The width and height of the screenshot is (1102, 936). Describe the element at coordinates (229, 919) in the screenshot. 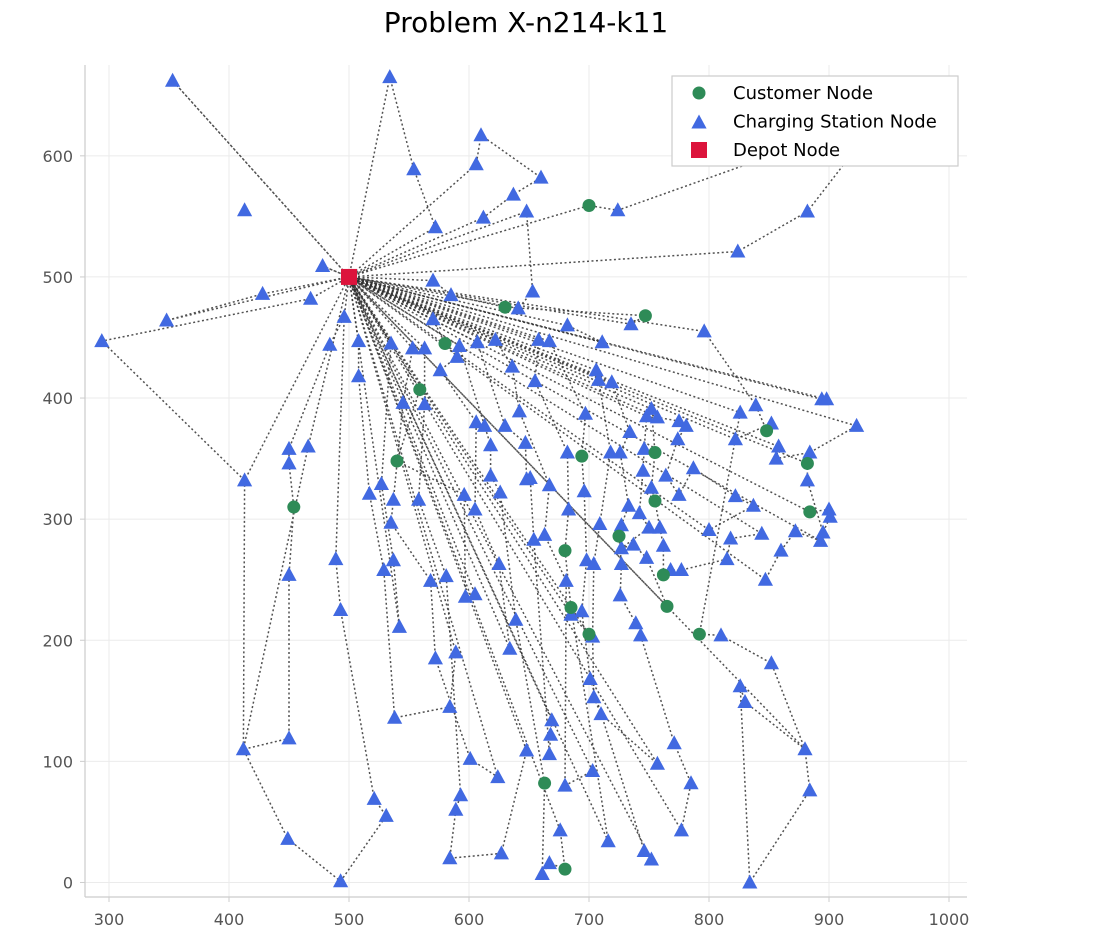

I see `x-tick-label: 400` at that location.